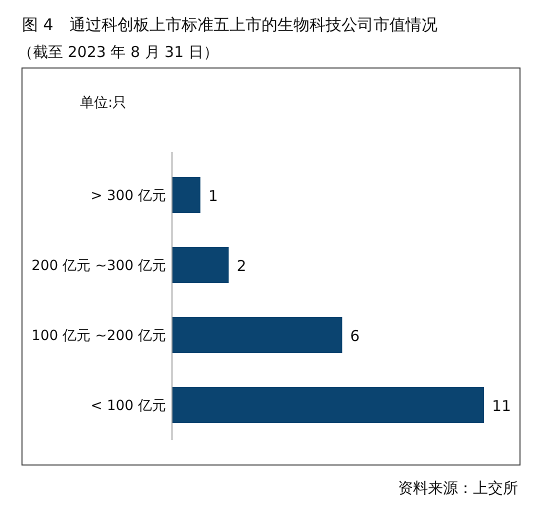 This screenshot has width=535, height=509. Describe the element at coordinates (118, 52) in the screenshot. I see `chart-subtitle: （截至 2023 年 8 月 31 日）` at that location.